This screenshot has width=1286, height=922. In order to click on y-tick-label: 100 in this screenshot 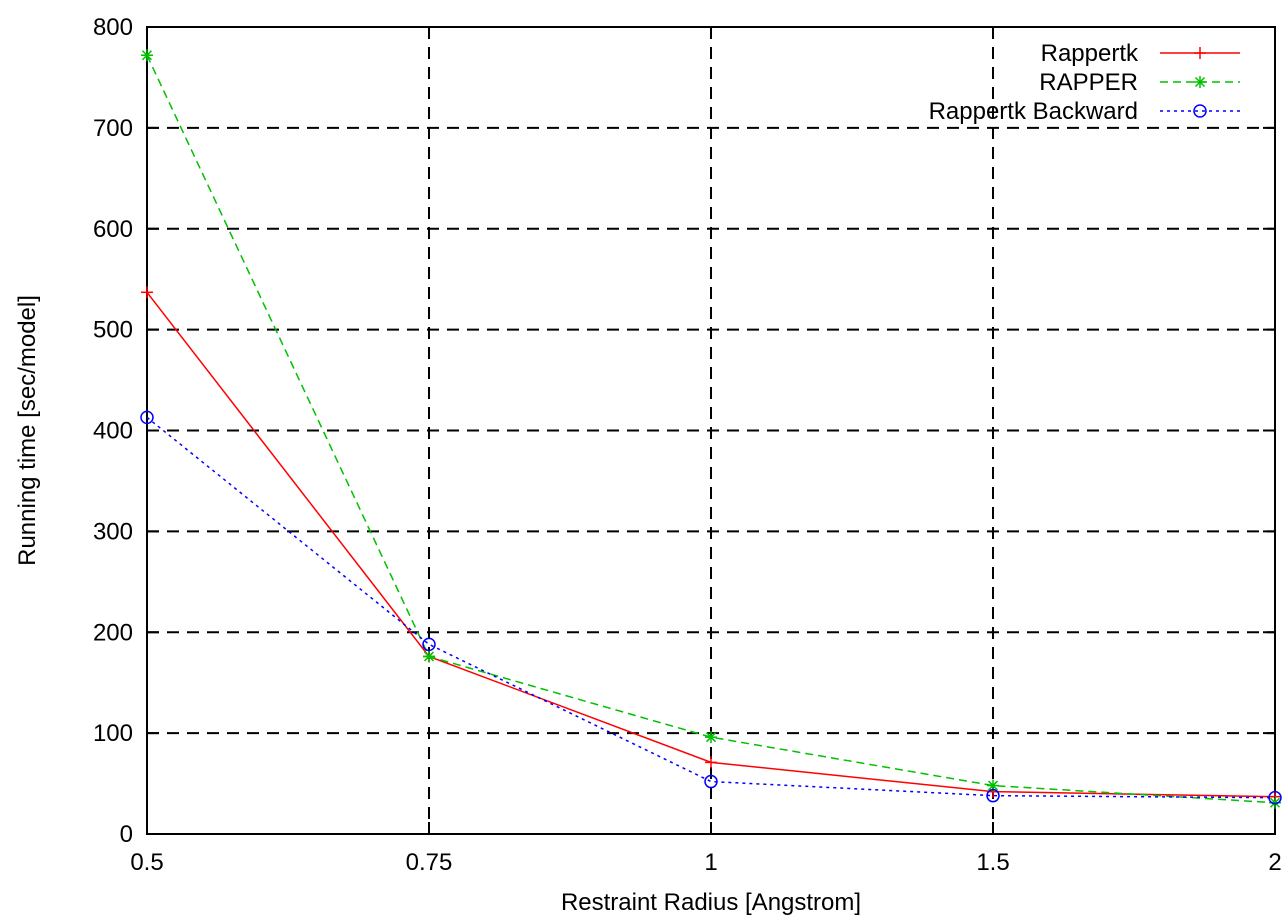, I will do `click(113, 733)`.